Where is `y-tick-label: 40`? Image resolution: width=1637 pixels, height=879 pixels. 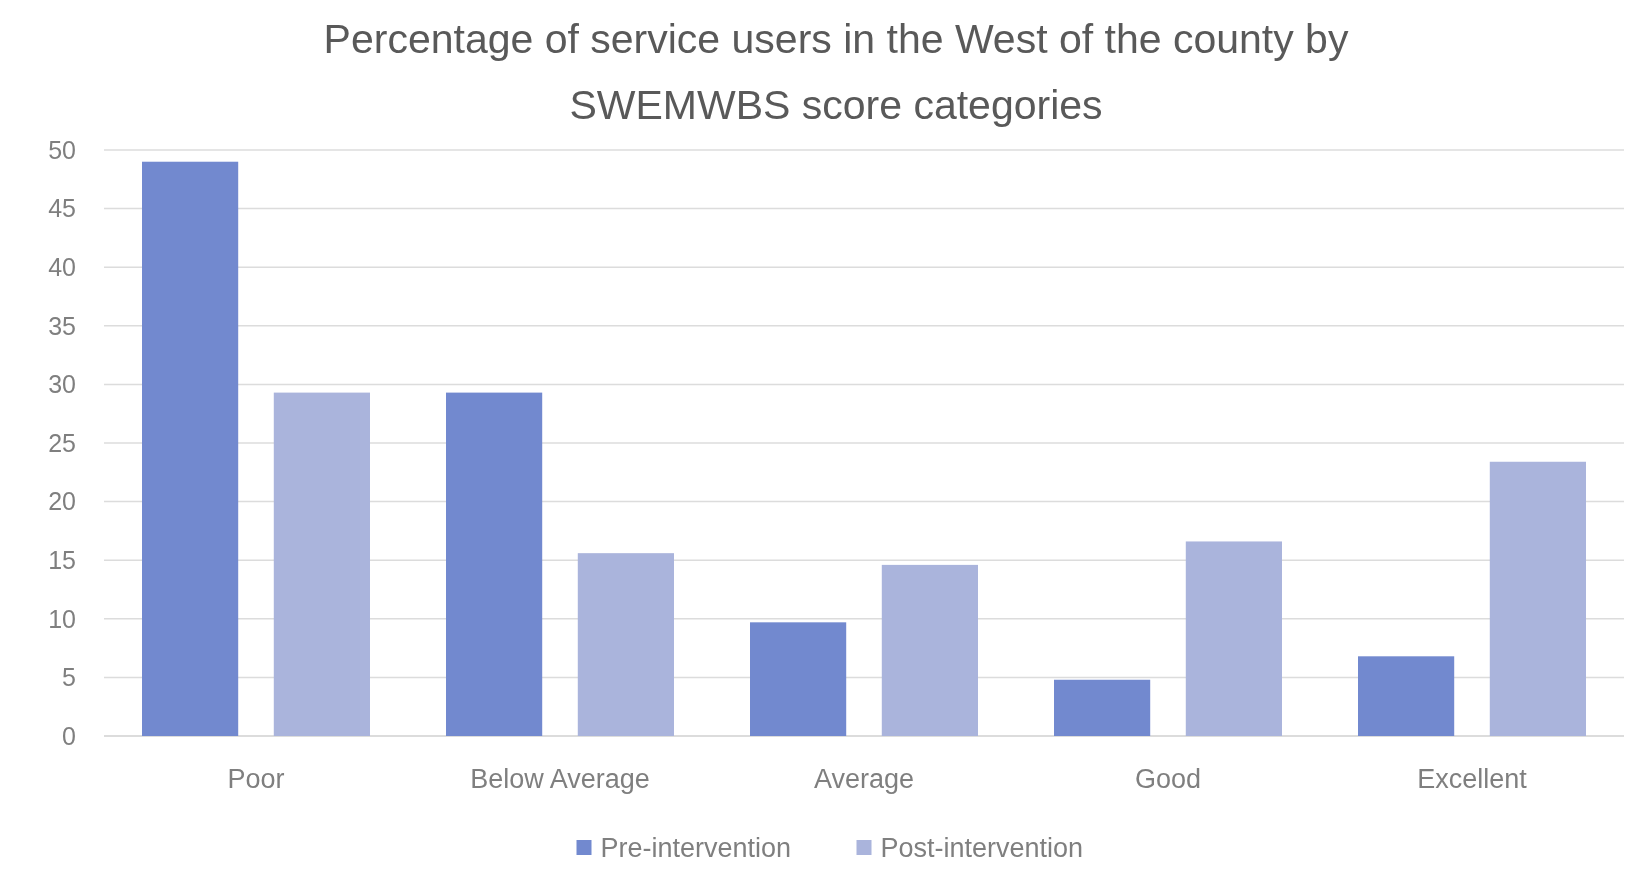
y-tick-label: 40 is located at coordinates (62, 266).